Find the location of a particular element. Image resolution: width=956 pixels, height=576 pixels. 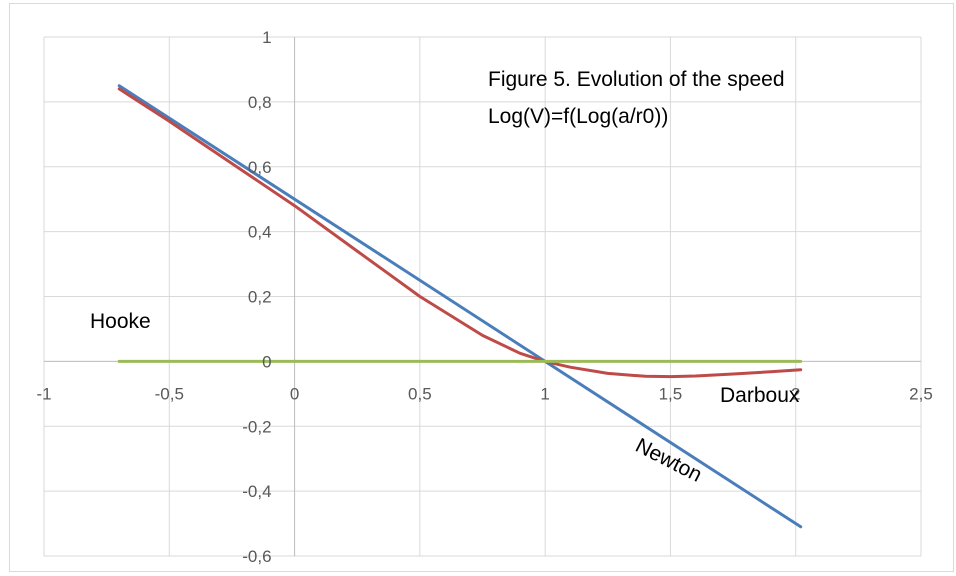

y-tick-label: 0 is located at coordinates (266, 361).